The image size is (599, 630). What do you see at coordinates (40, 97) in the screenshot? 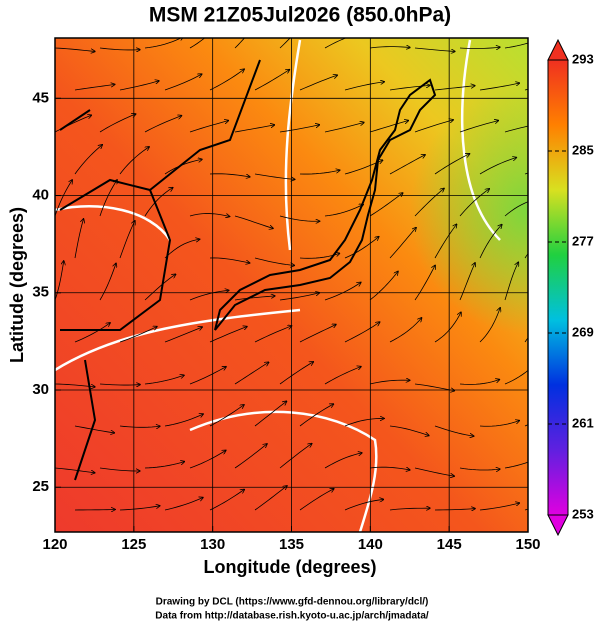
I see `y-tick-label: 45` at bounding box center [40, 97].